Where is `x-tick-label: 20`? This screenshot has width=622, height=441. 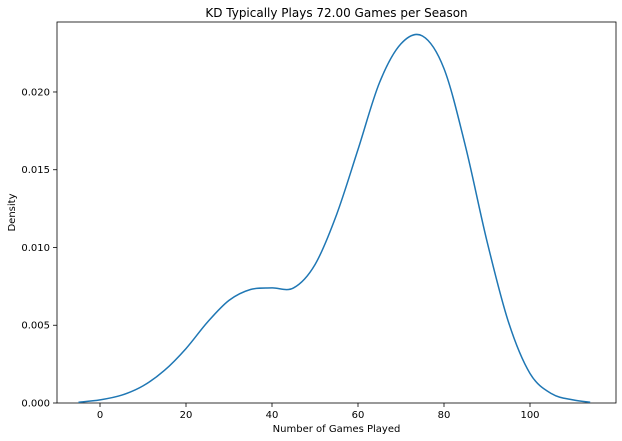
x-tick-label: 20 is located at coordinates (186, 415).